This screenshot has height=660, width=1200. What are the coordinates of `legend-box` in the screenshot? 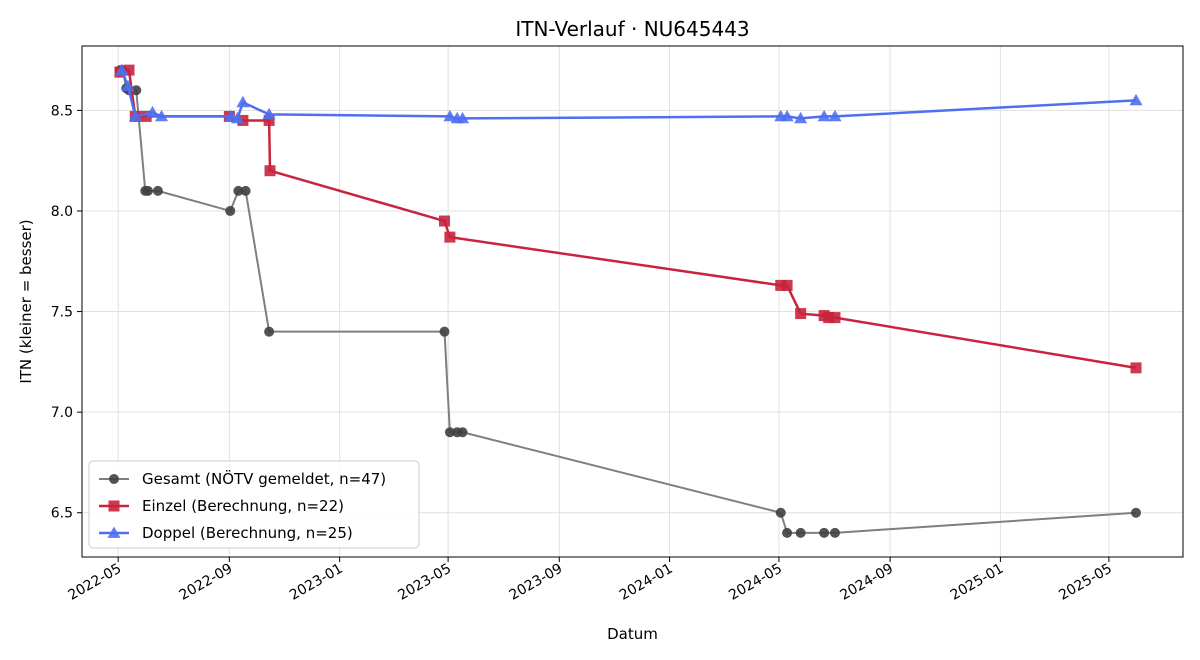 It's located at (254, 504).